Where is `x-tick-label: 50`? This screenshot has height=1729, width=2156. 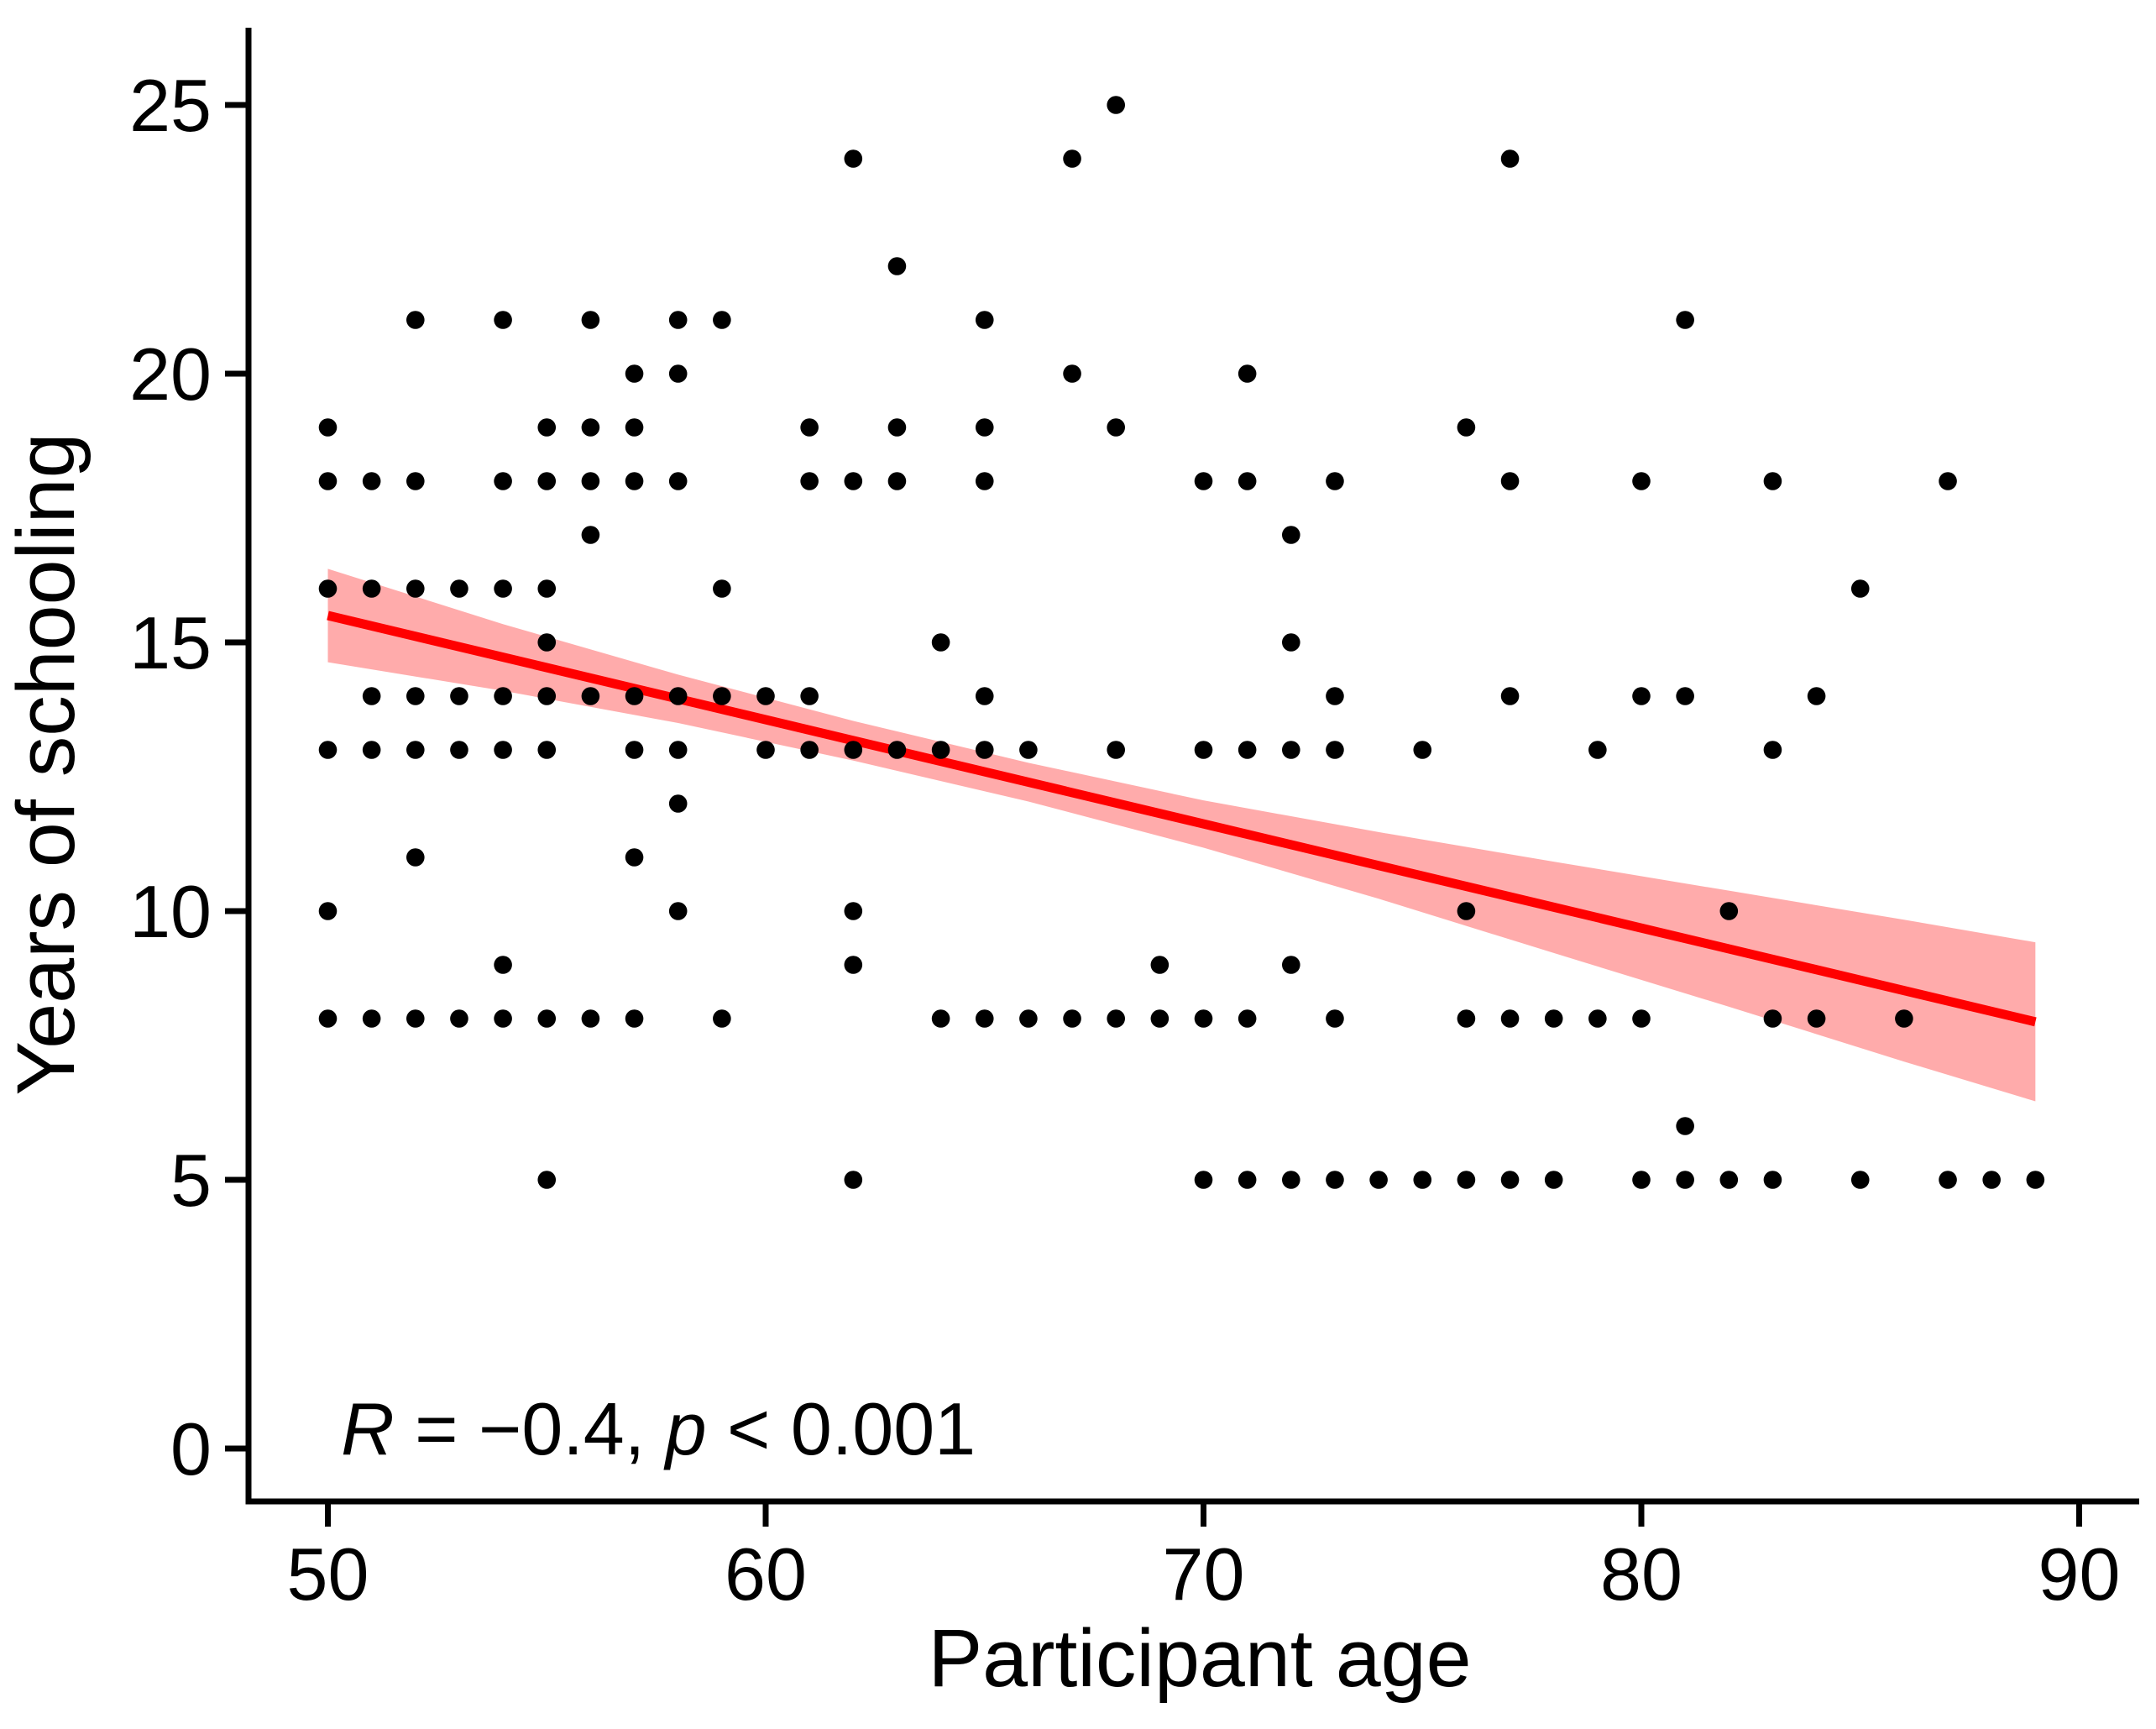 x-tick-label: 50 is located at coordinates (328, 1574).